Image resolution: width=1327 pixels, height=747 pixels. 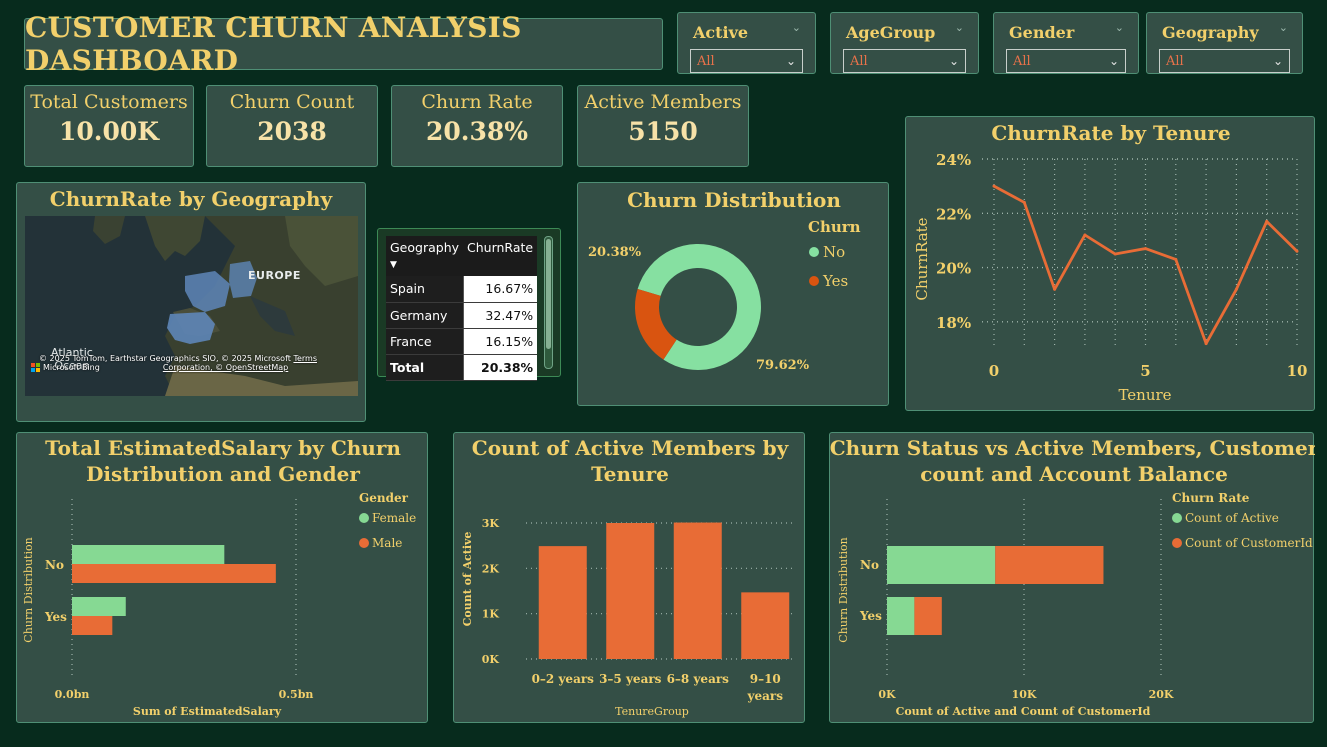 I want to click on churn-distribution-chart: Churn Distribution 79.62% 20.38% Churn No Yes, so click(x=724, y=280).